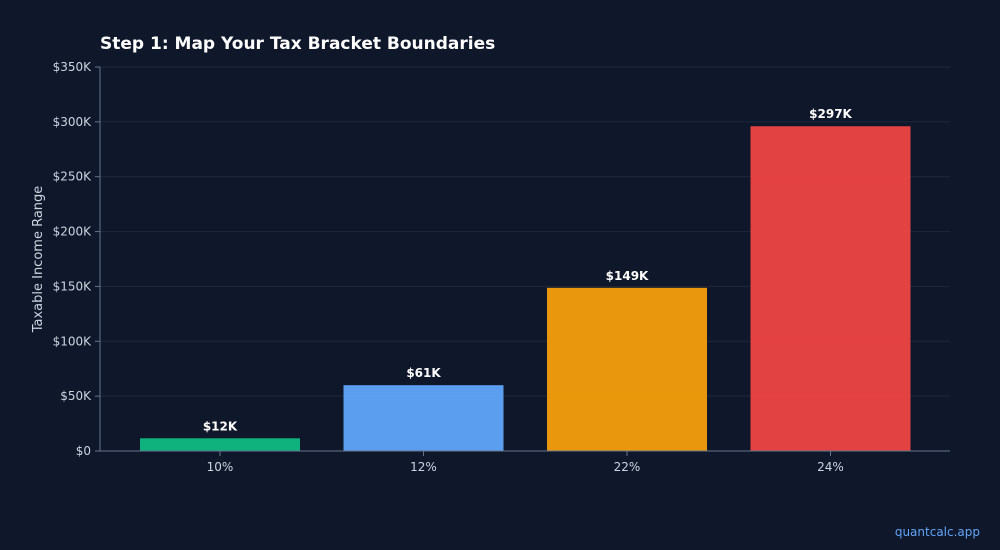 The image size is (1000, 550). What do you see at coordinates (76, 396) in the screenshot?
I see `y-tick-label: $50K` at bounding box center [76, 396].